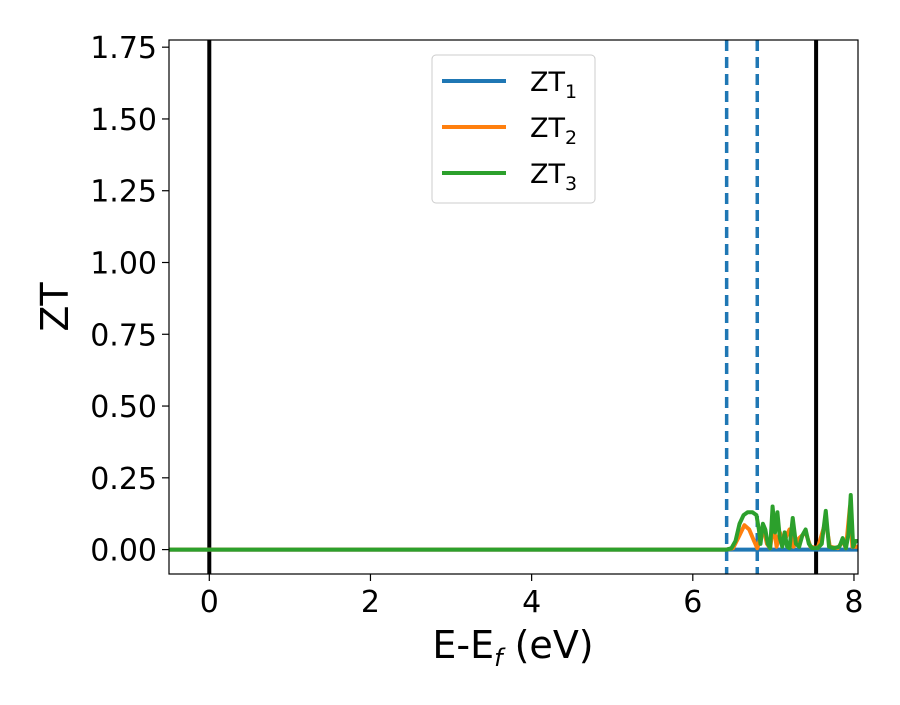 This screenshot has width=900, height=705. What do you see at coordinates (692, 602) in the screenshot?
I see `x-tick-label: 6` at bounding box center [692, 602].